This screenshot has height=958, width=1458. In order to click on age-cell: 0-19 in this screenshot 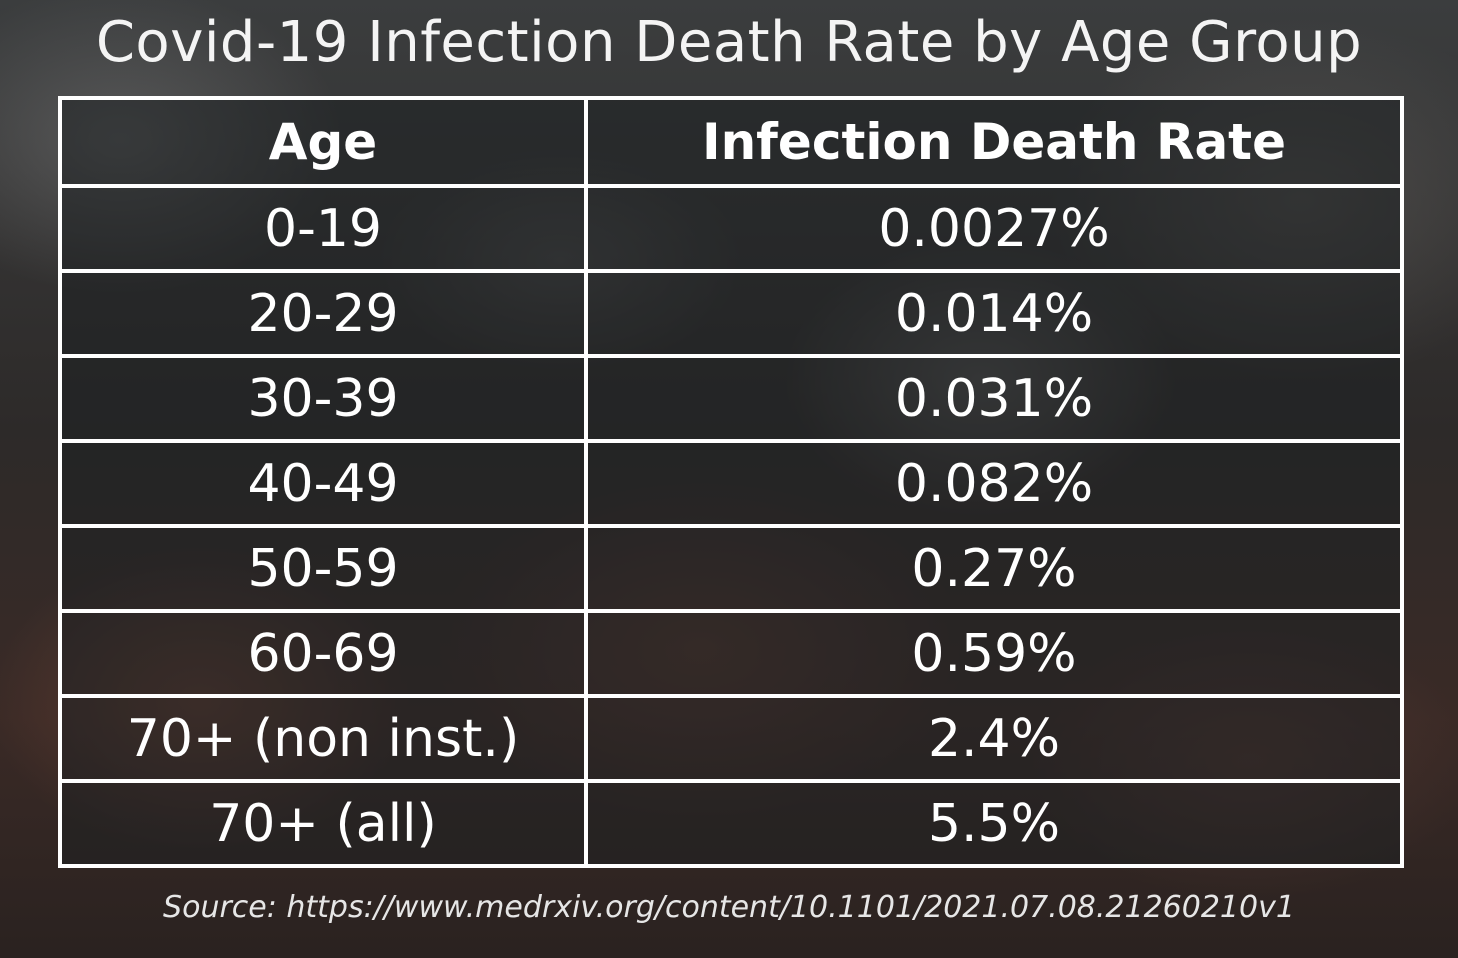, I will do `click(323, 228)`.